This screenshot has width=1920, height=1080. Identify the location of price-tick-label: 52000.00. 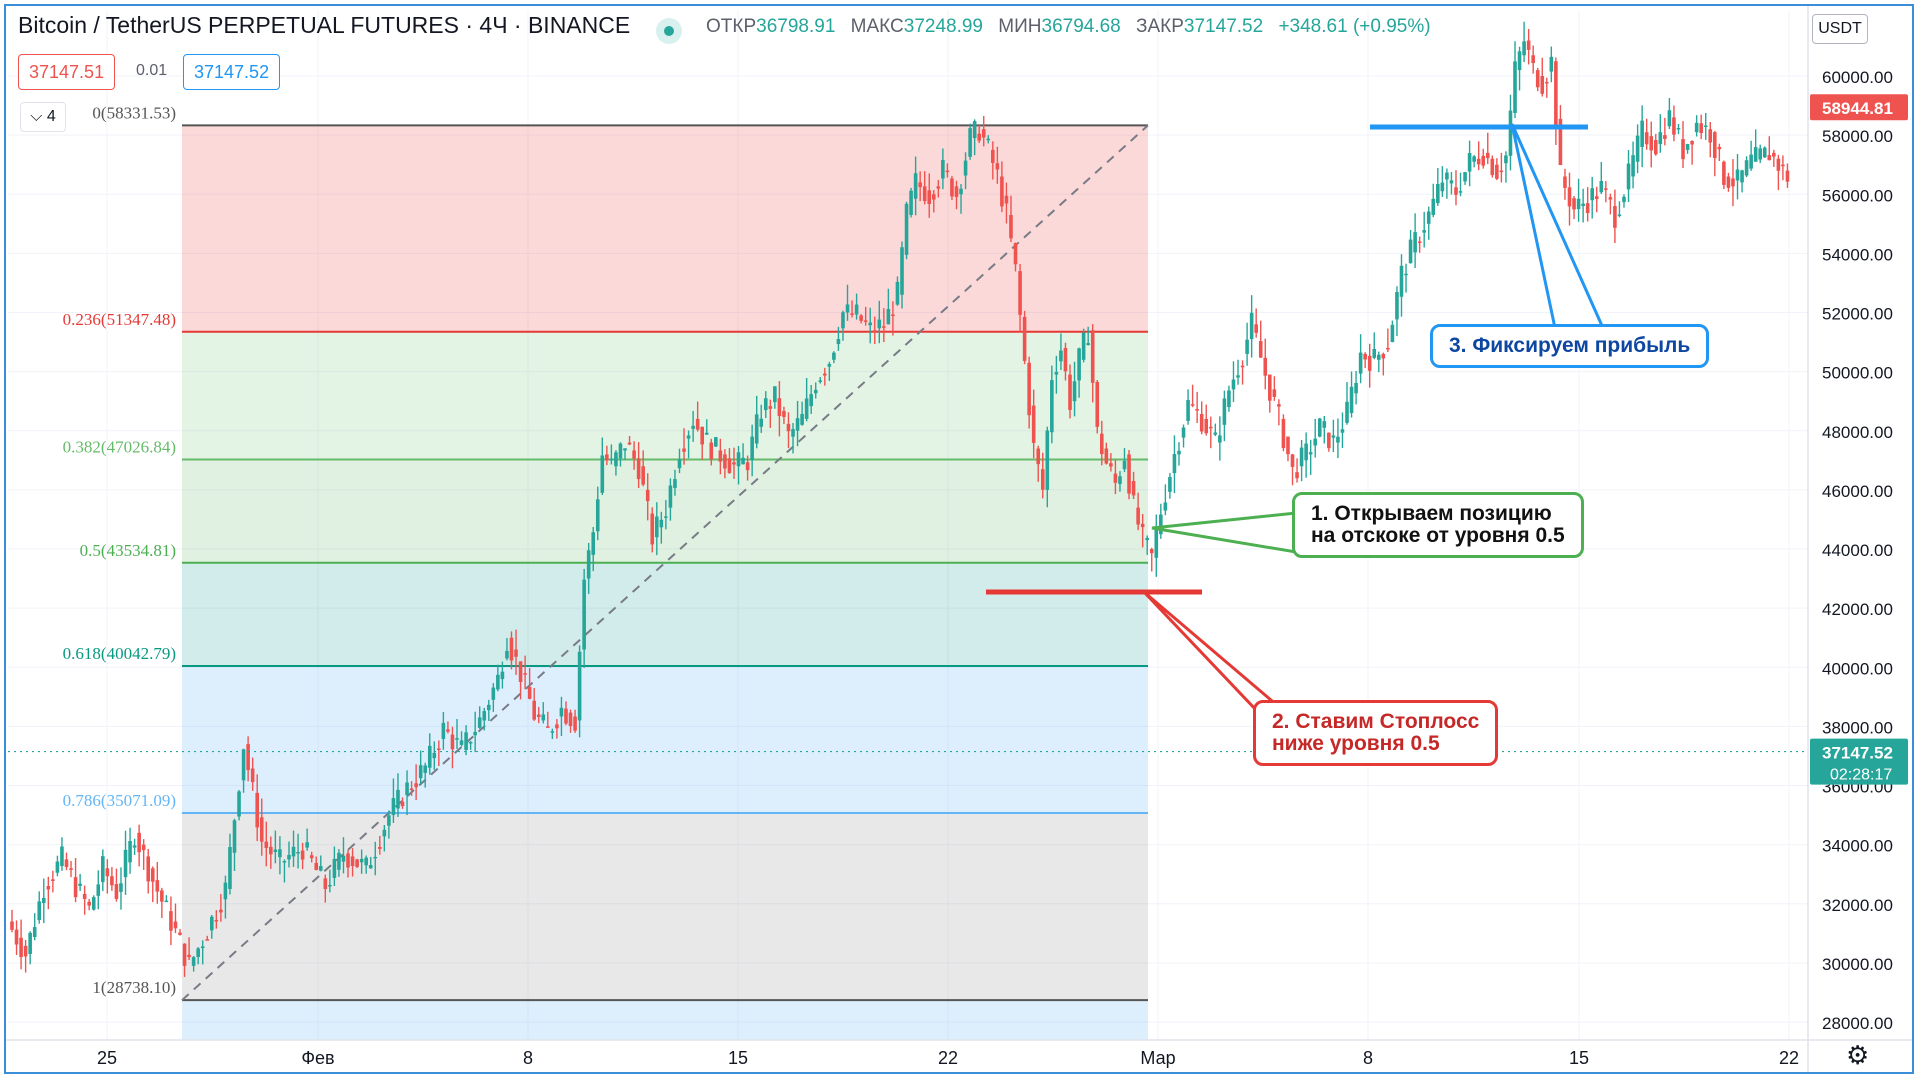
(1857, 314).